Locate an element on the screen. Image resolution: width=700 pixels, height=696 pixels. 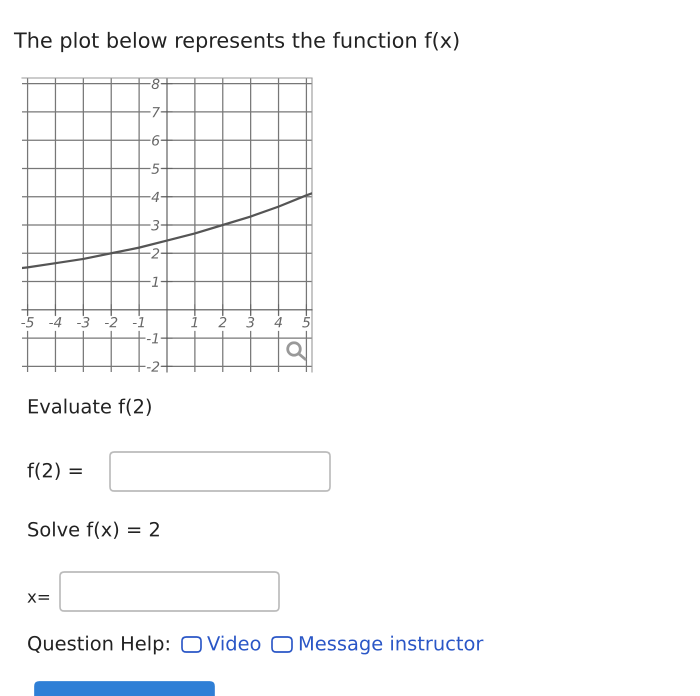
x-tick-label: -2 is located at coordinates (111, 322).